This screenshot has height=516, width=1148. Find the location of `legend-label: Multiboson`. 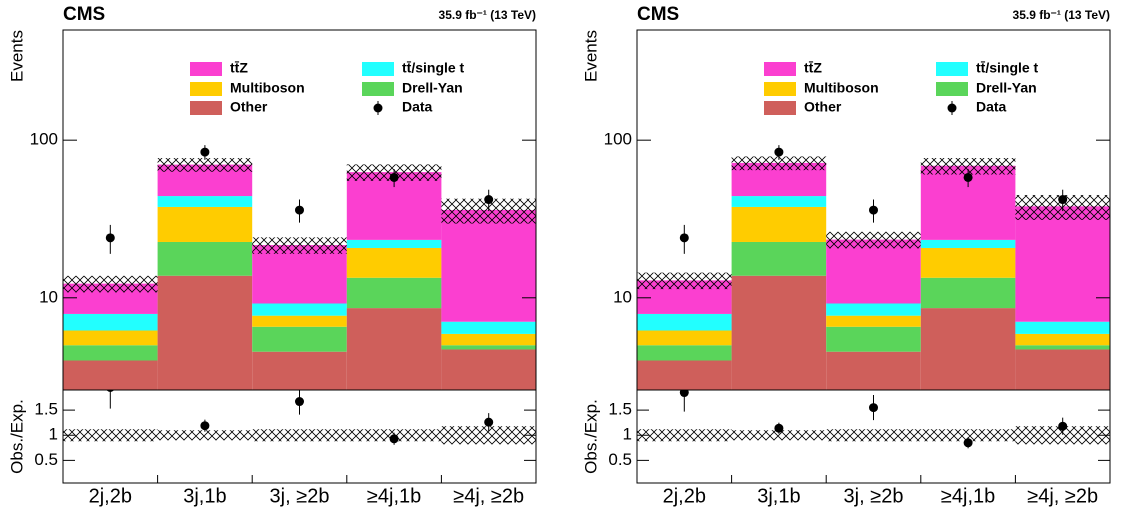

legend-label: Multiboson is located at coordinates (841, 88).